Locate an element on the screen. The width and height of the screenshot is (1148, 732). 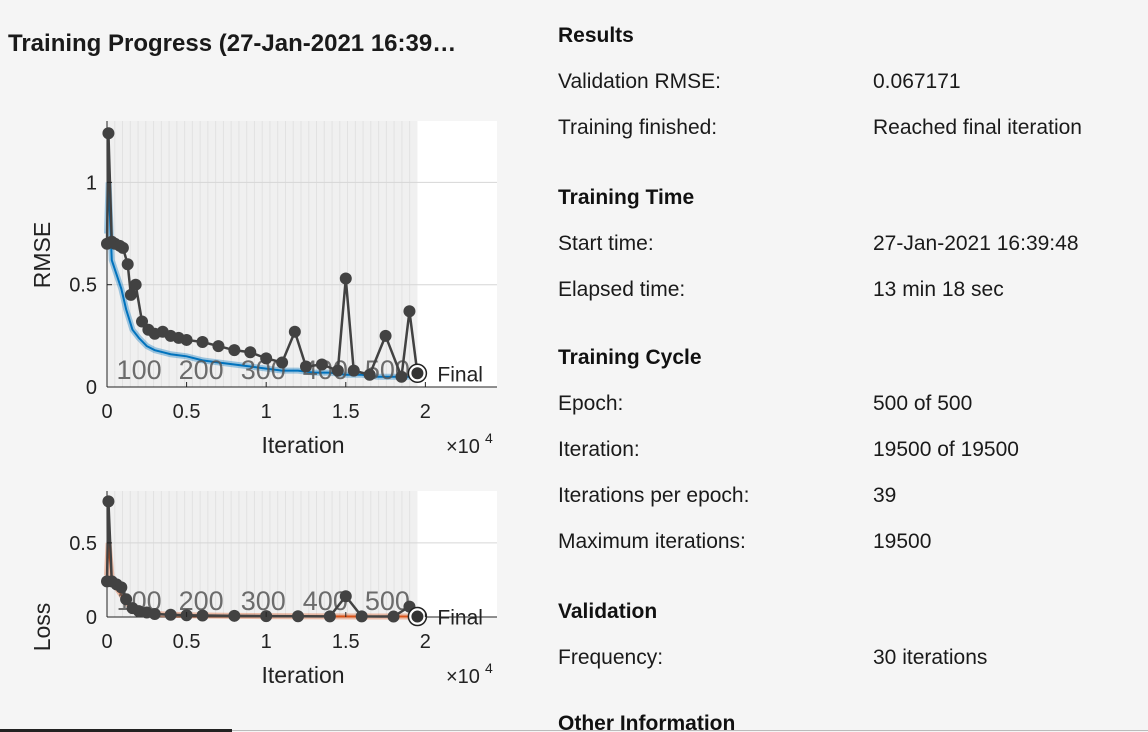
y-tick-label: 1 is located at coordinates (91, 183).